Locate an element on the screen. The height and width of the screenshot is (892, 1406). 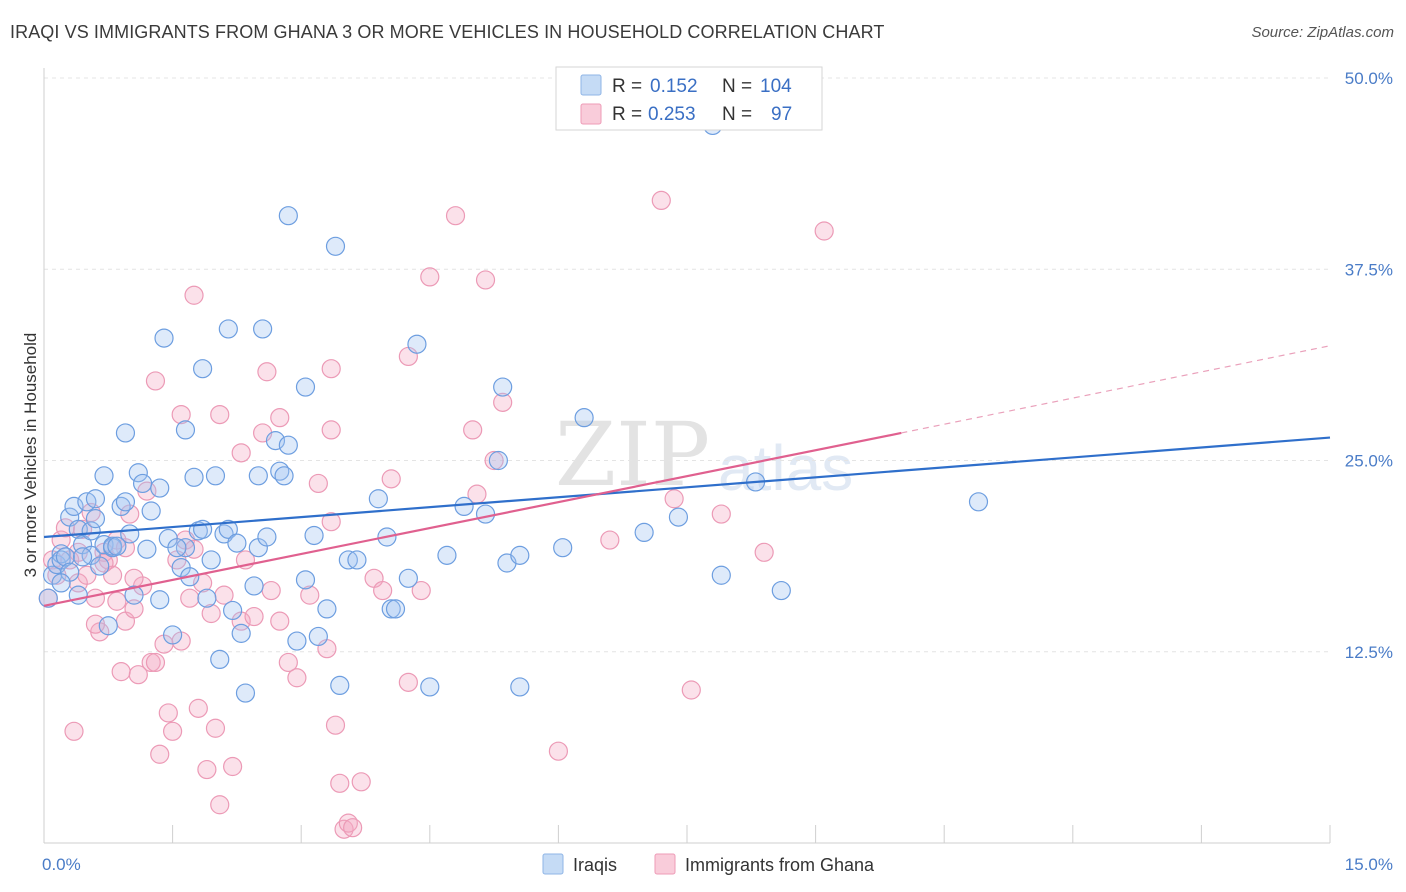
bottom-legend-label-iraqis: Iraqis is located at coordinates (595, 865).